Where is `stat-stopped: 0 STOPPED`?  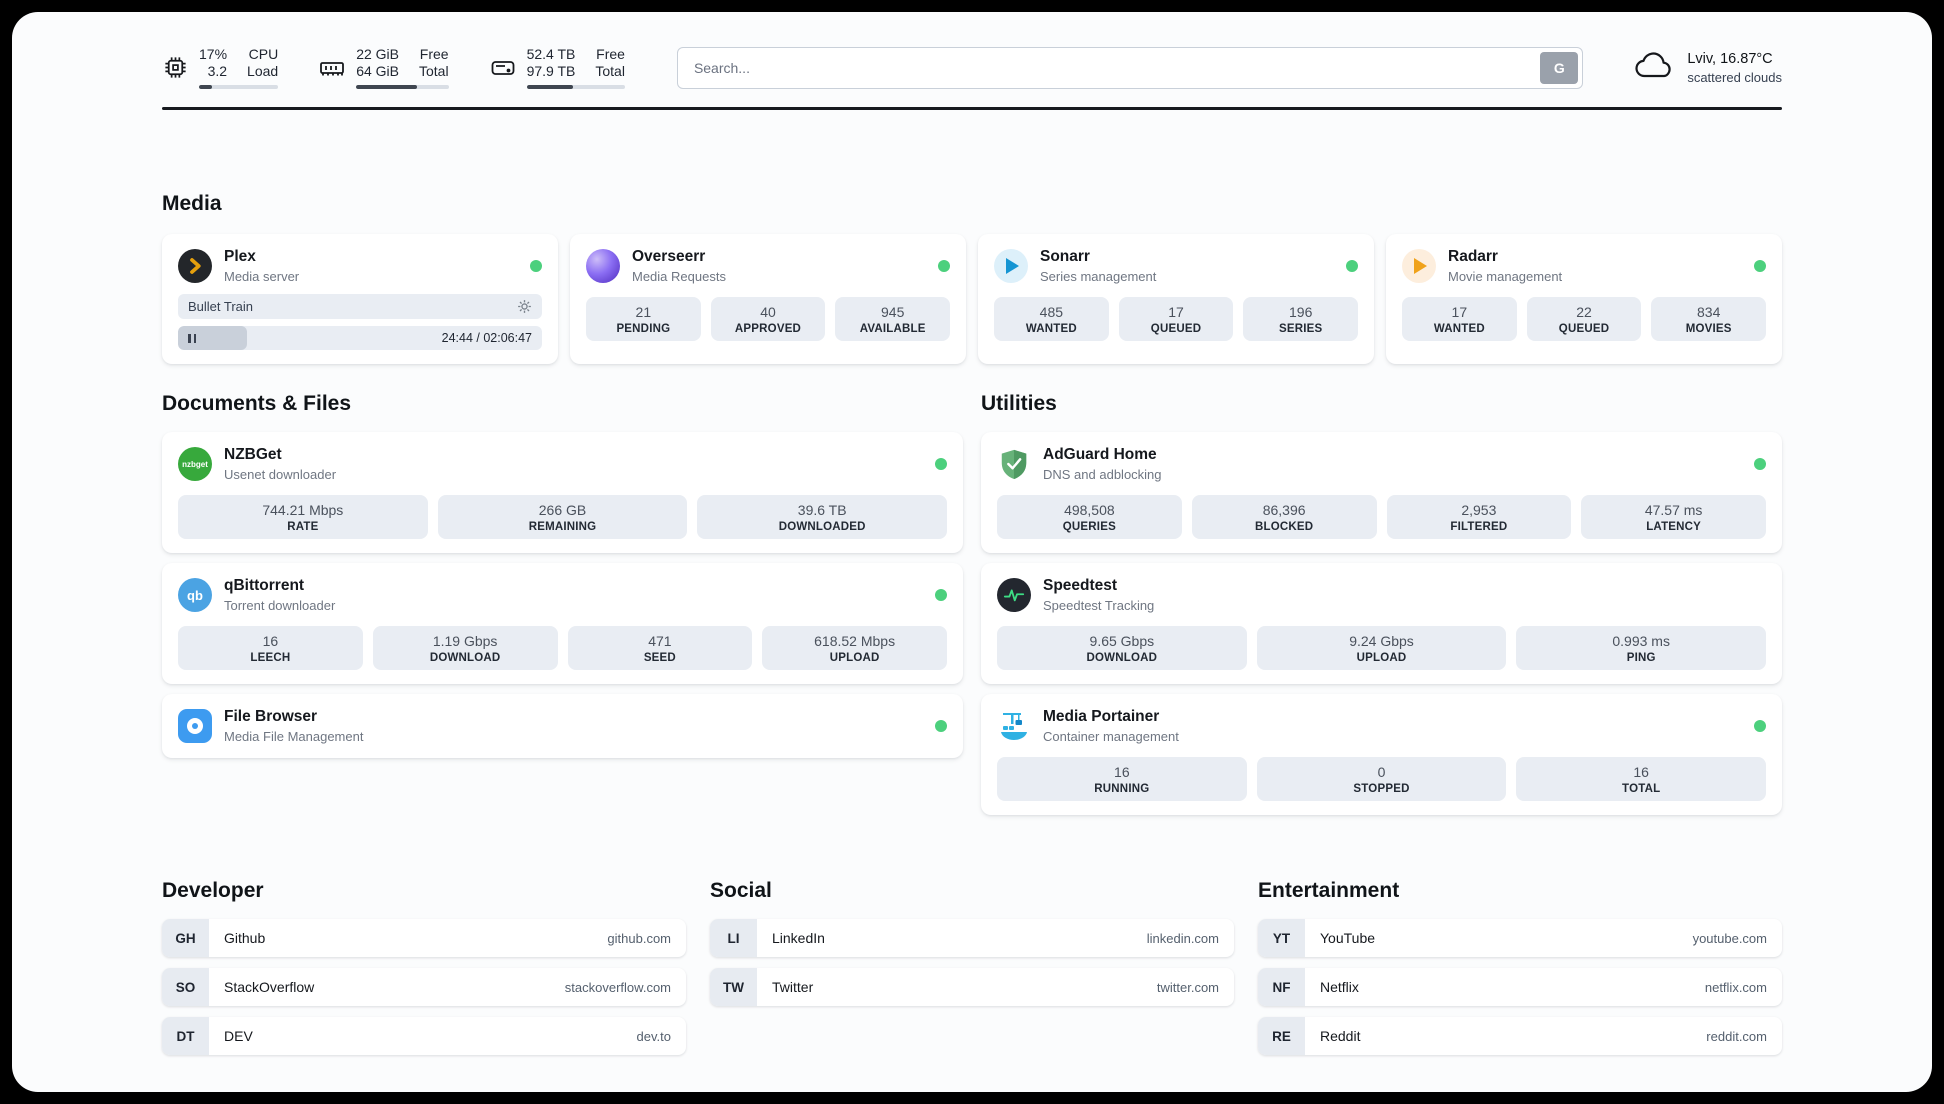 stat-stopped: 0 STOPPED is located at coordinates (1381, 779).